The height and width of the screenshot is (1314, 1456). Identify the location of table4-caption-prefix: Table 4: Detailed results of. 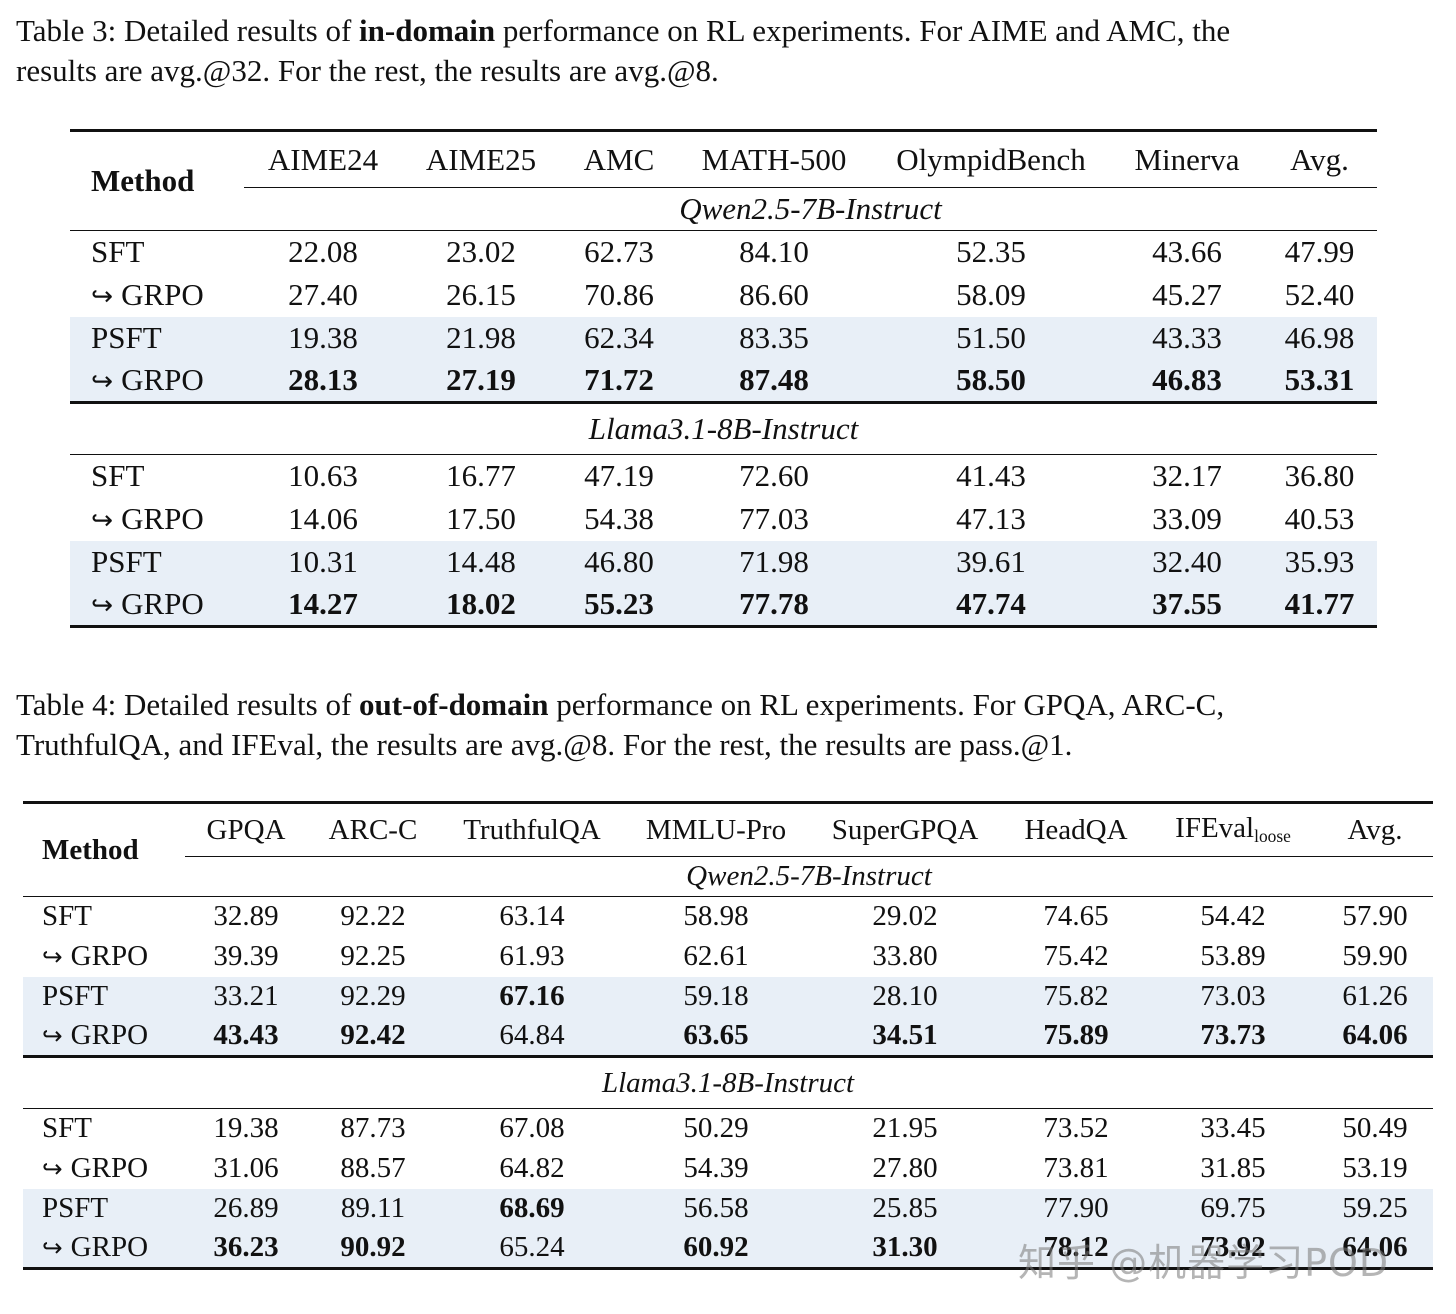
(188, 704).